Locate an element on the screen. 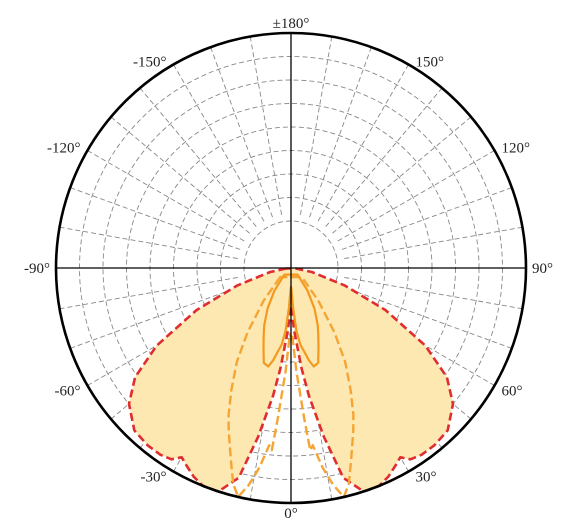  angle-tick-label: -90° is located at coordinates (37, 269).